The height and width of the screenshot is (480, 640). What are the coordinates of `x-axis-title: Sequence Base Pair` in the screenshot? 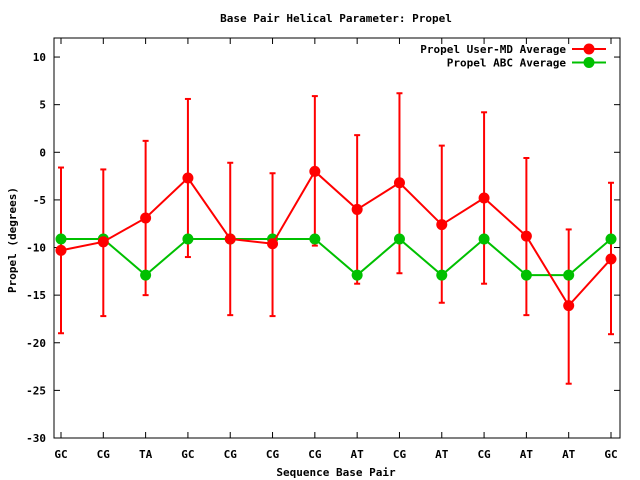 It's located at (336, 472).